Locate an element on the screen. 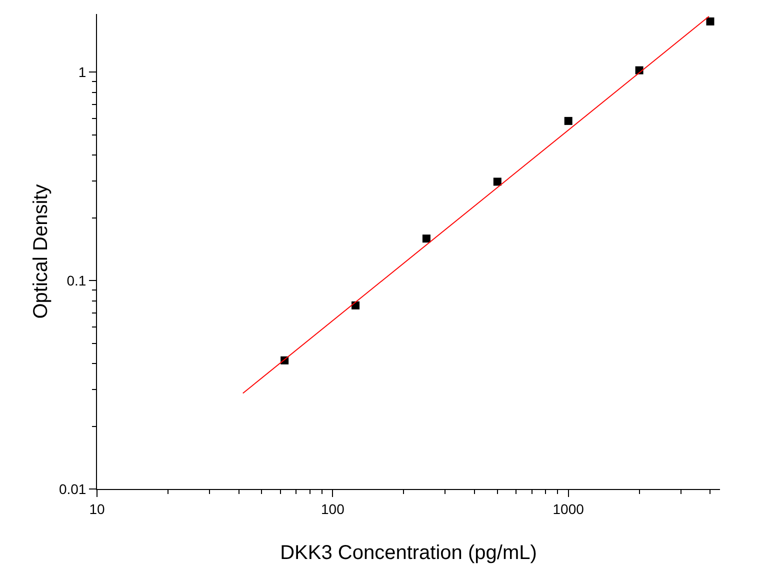  x-tick-label: 1000 is located at coordinates (568, 508).